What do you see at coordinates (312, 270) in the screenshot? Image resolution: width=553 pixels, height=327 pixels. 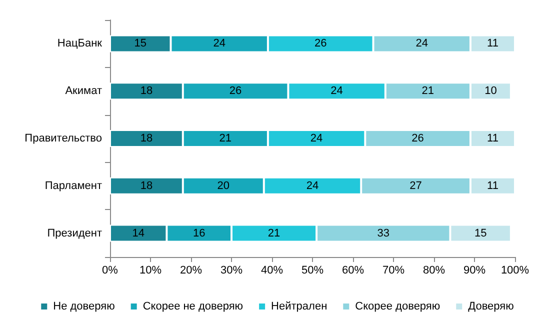 I see `x-tick-label: 50%` at bounding box center [312, 270].